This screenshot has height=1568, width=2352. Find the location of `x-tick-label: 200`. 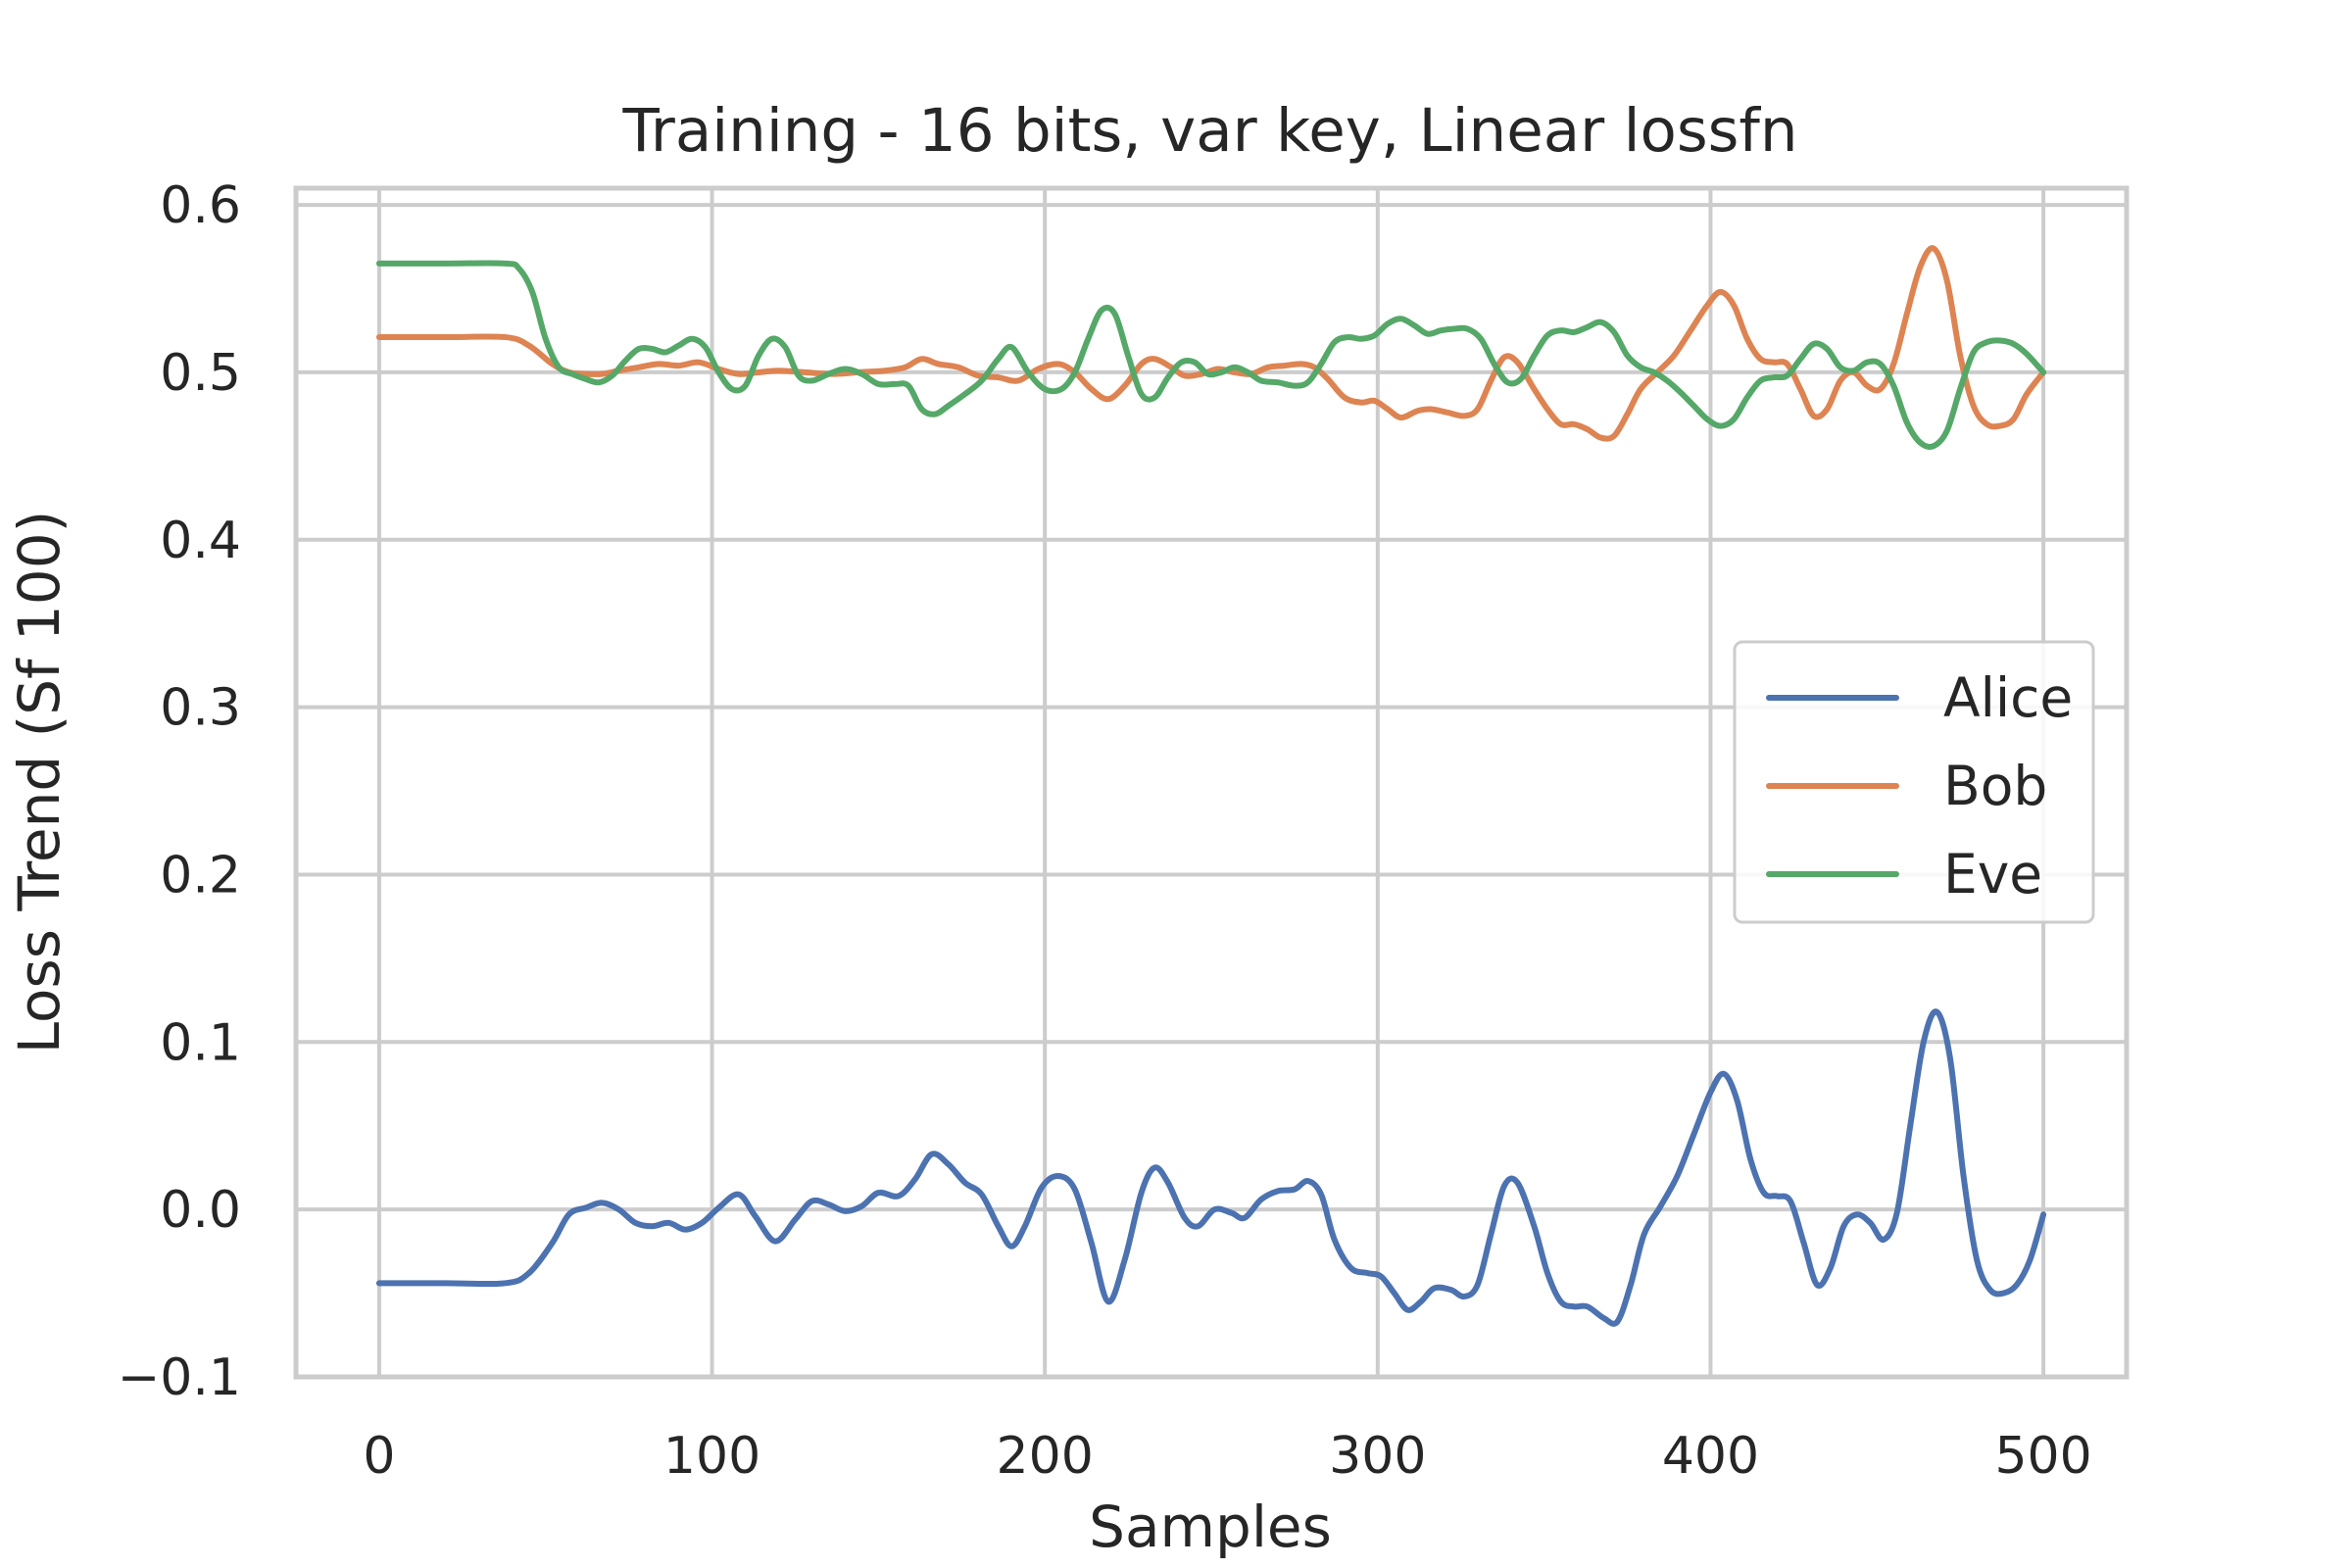

x-tick-label: 200 is located at coordinates (1045, 1456).